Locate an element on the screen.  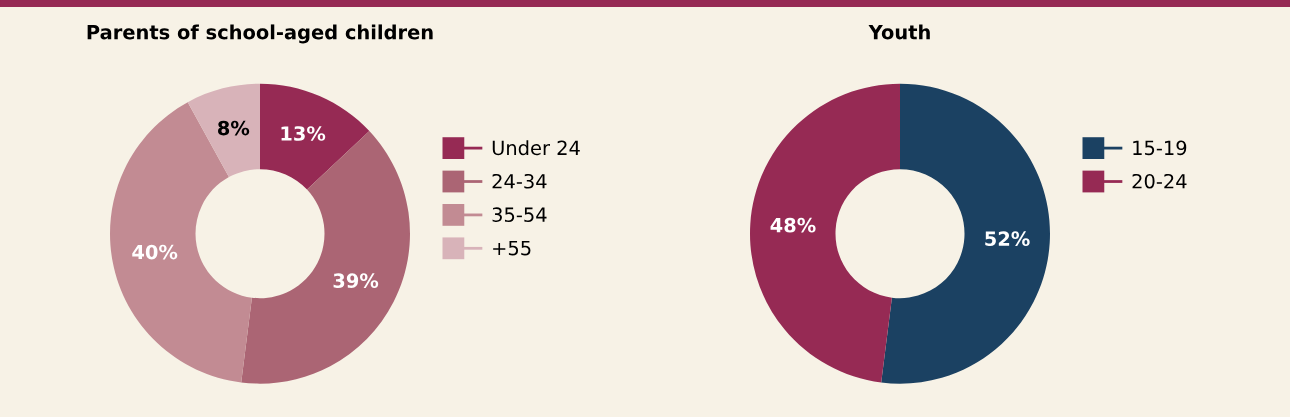
legend-label: 20-24 is located at coordinates (1159, 181).